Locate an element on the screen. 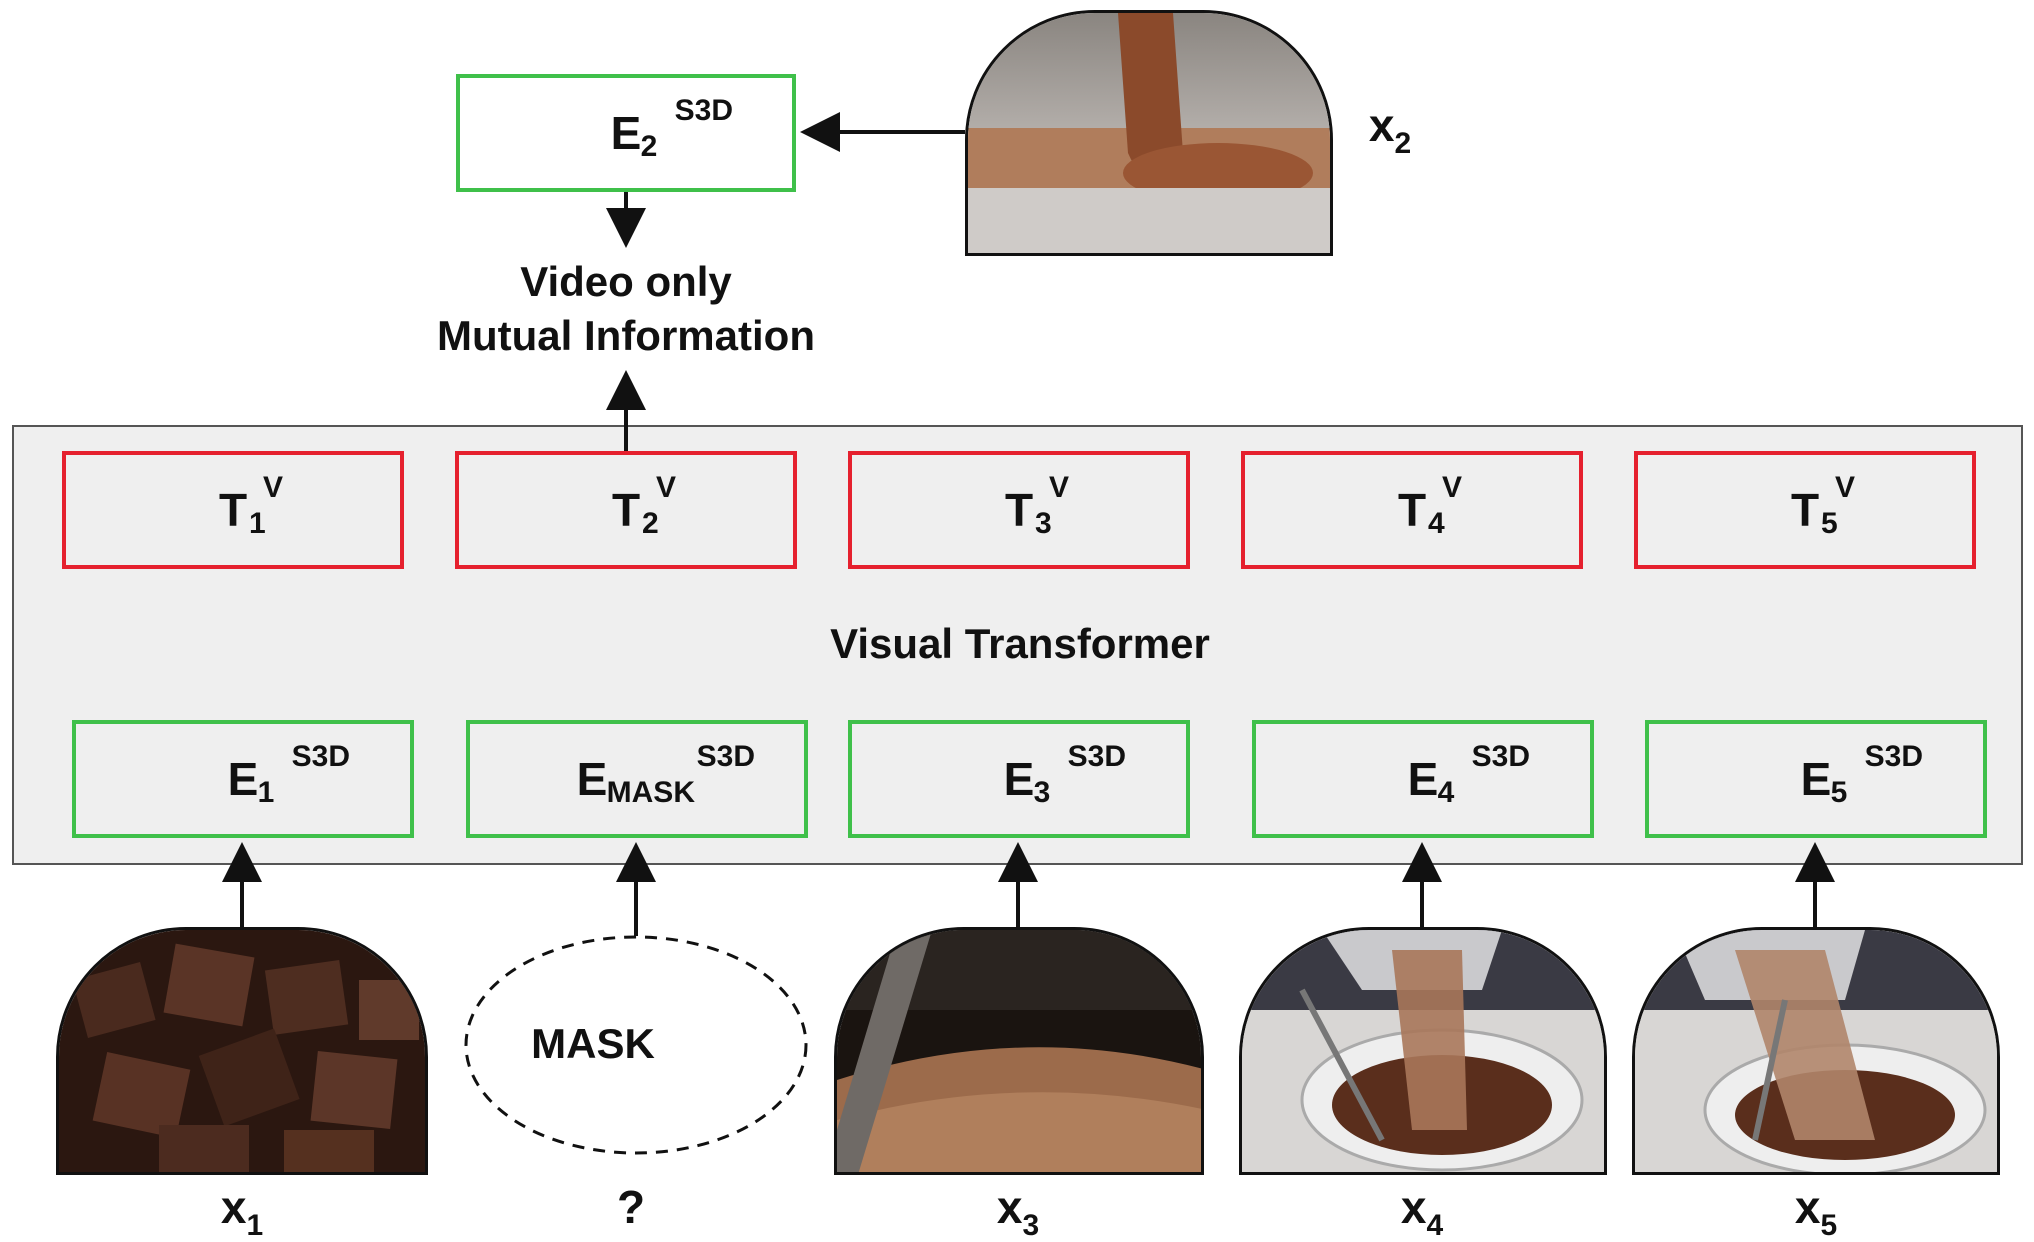 Image resolution: width=2034 pixels, height=1242 pixels. mask-ellipse is located at coordinates (636, 1045).